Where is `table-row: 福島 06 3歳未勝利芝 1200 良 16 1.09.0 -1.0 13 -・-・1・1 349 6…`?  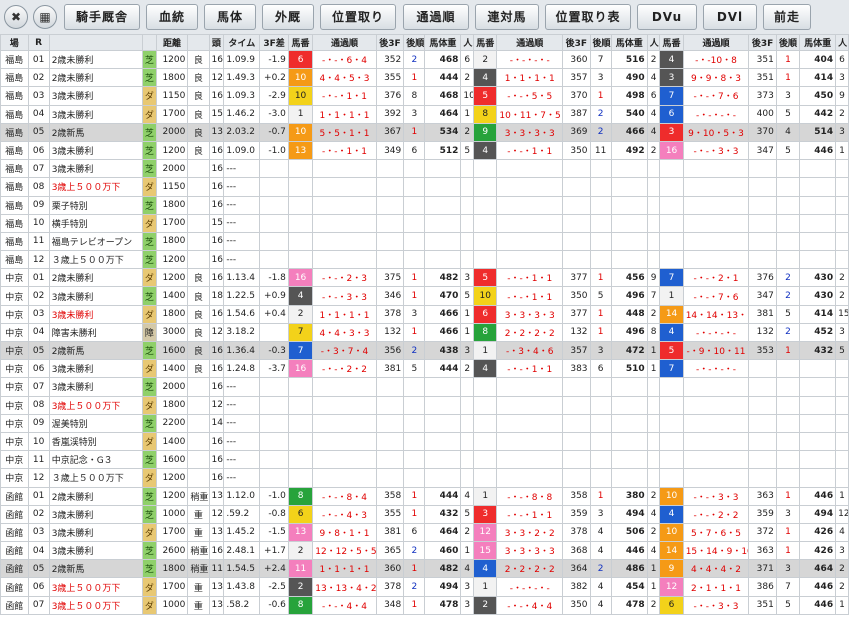 table-row: 福島 06 3歳未勝利芝 1200 良 16 1.09.0 -1.0 13 -・-・1・1 349 6… is located at coordinates (424, 150).